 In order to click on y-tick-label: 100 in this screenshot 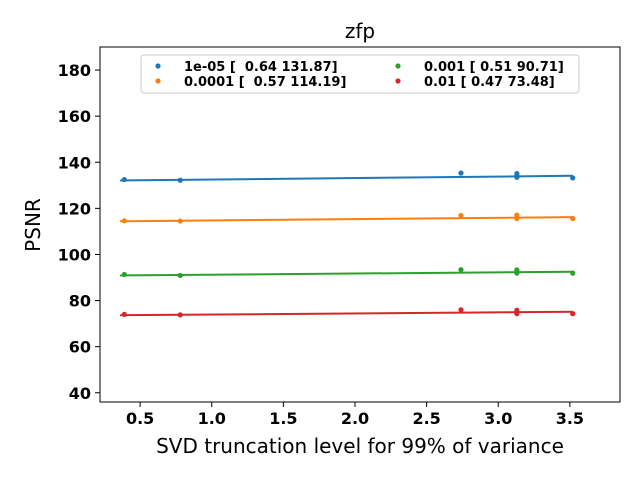, I will do `click(74, 254)`.